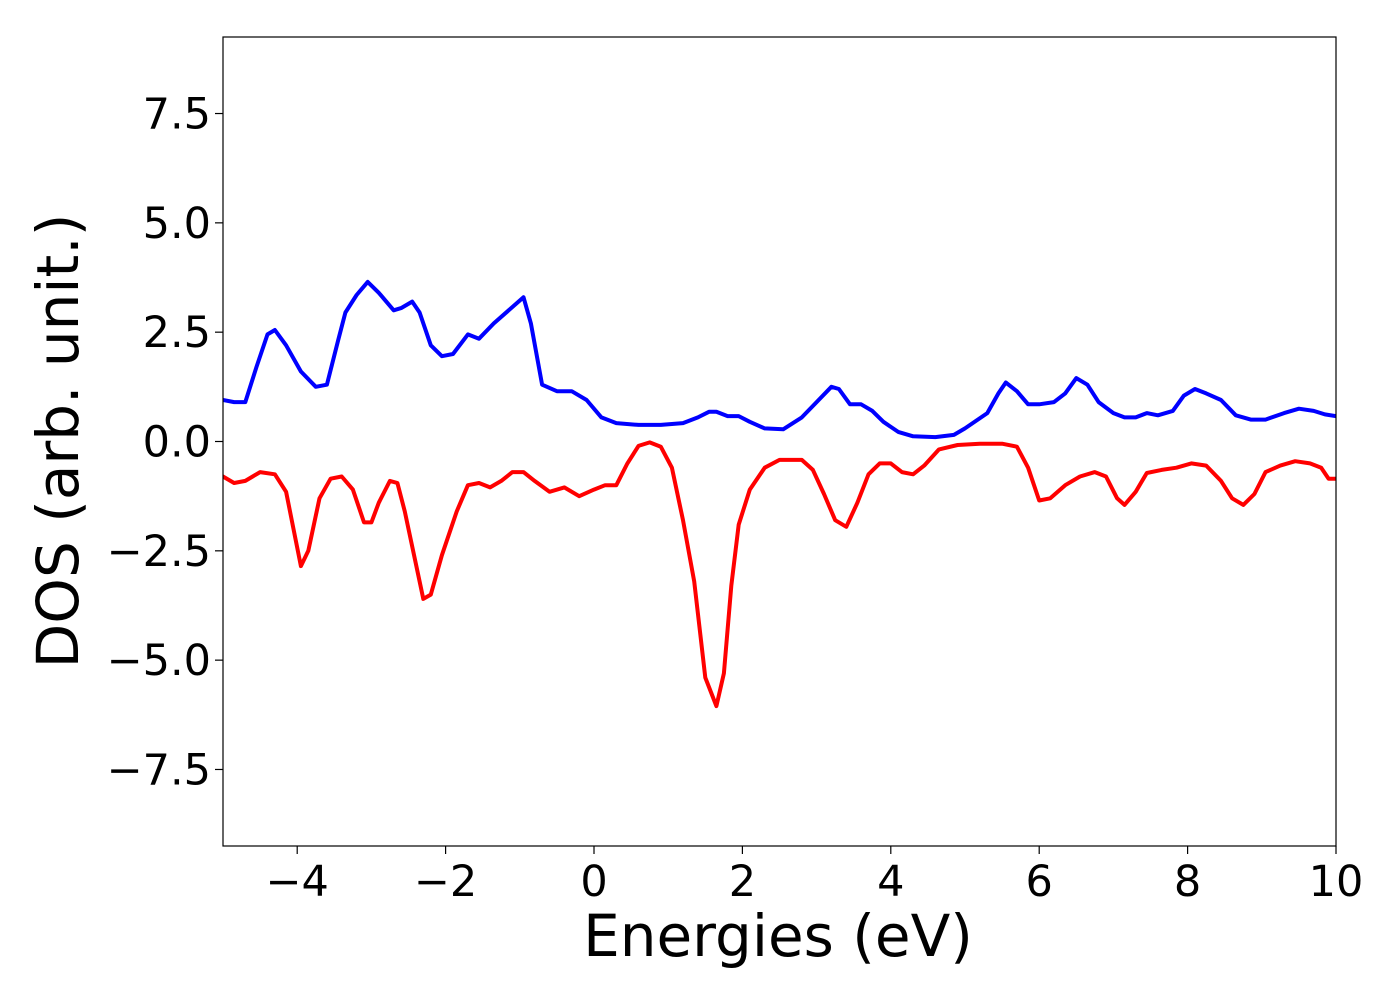 The height and width of the screenshot is (1000, 1400). I want to click on x-tick-label: 0, so click(593, 882).